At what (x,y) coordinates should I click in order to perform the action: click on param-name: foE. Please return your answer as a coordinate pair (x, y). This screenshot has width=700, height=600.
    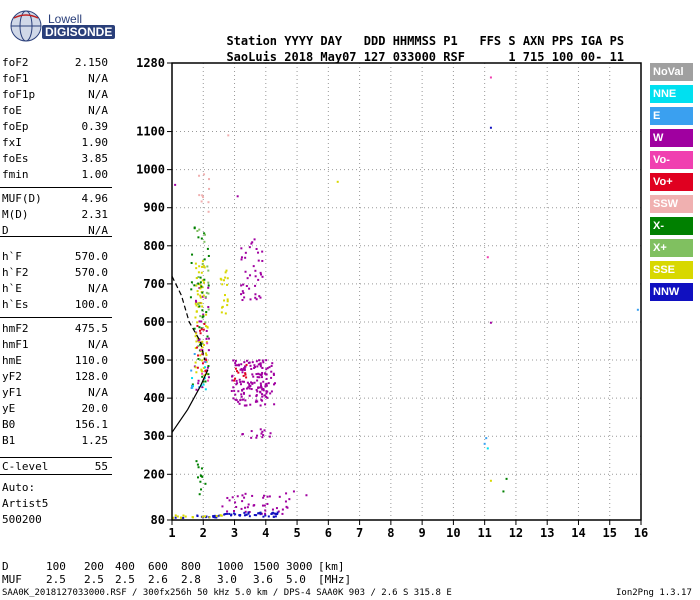
    Looking at the image, I should click on (12, 110).